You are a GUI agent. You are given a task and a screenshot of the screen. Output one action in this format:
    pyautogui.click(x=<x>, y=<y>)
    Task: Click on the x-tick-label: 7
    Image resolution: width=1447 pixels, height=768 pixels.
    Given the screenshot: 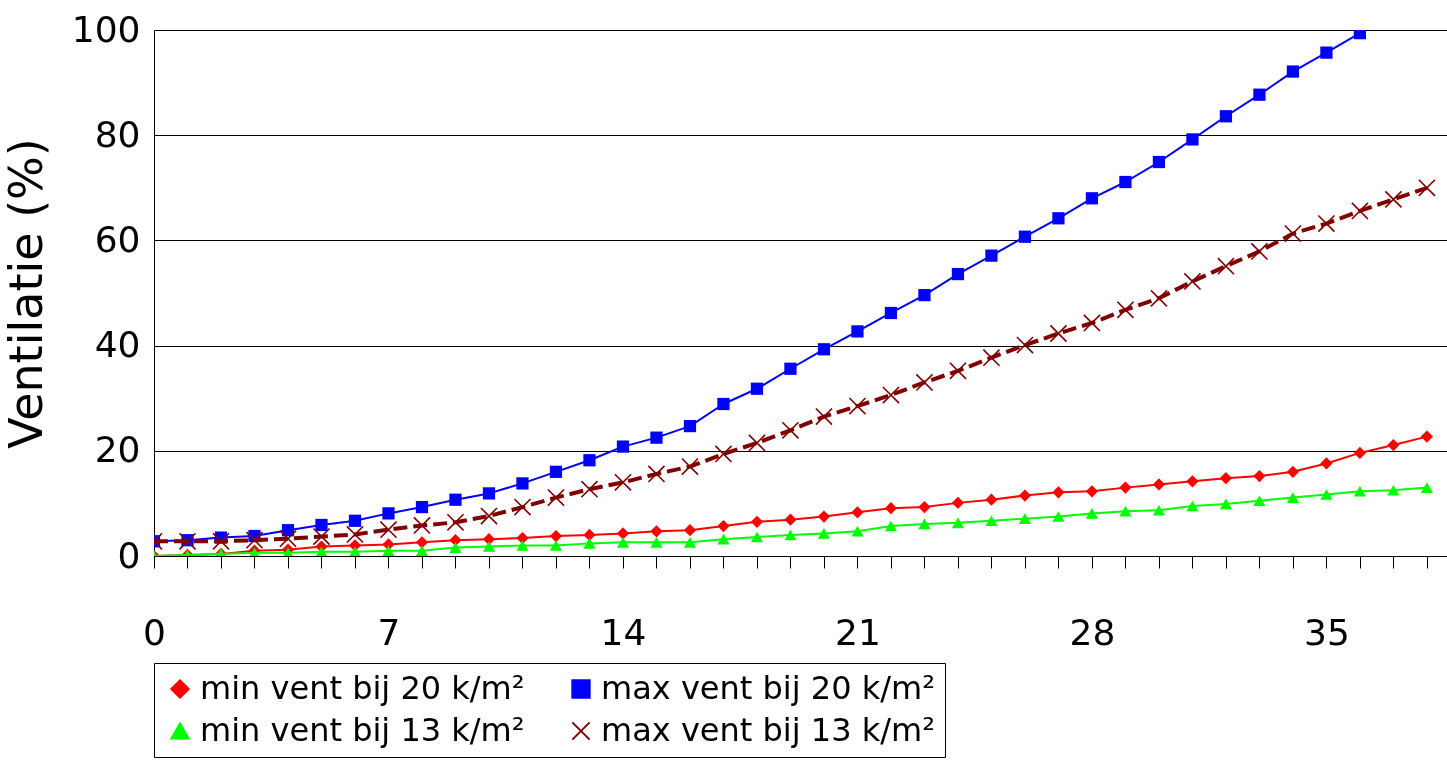 What is the action you would take?
    pyautogui.click(x=389, y=632)
    